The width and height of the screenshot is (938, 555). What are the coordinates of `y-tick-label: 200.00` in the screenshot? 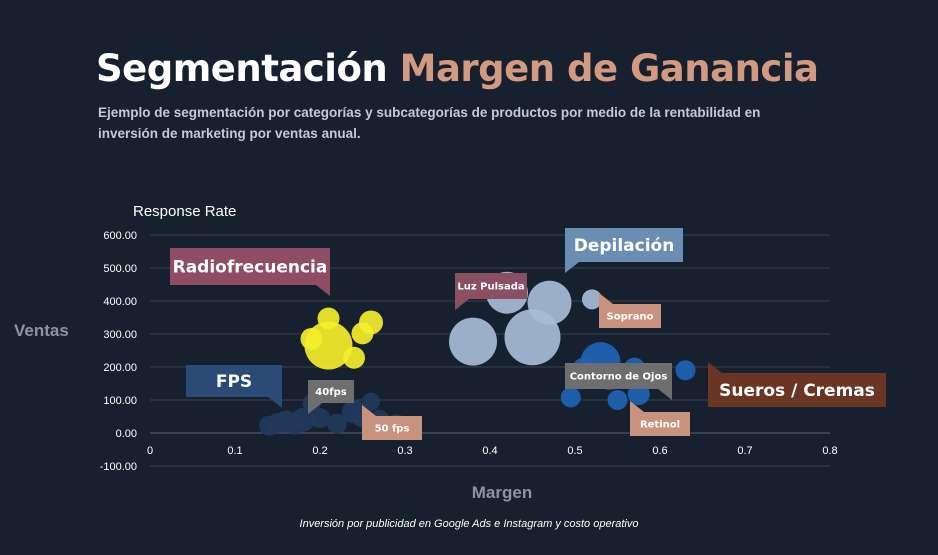 It's located at (120, 368).